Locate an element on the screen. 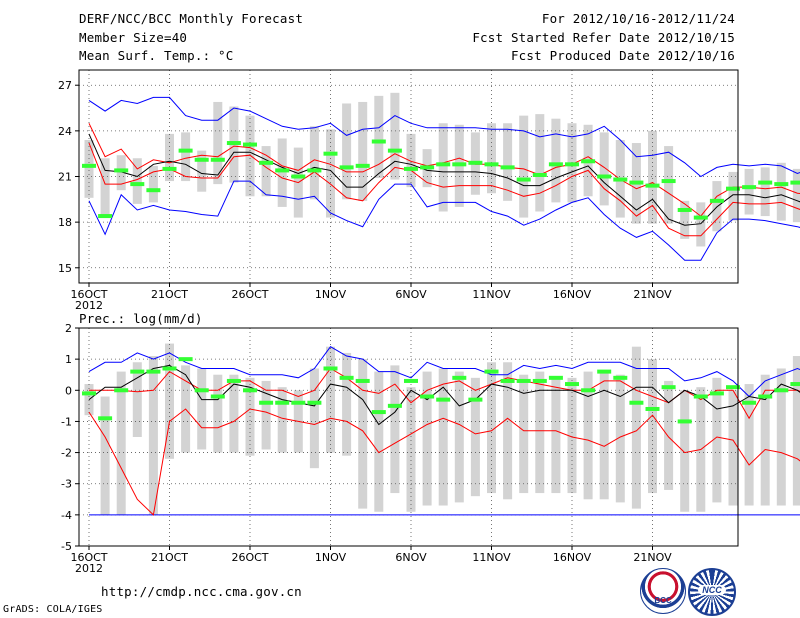 Image resolution: width=800 pixels, height=618 pixels. precip-xtick-label: 16OCT is located at coordinates (88, 557).